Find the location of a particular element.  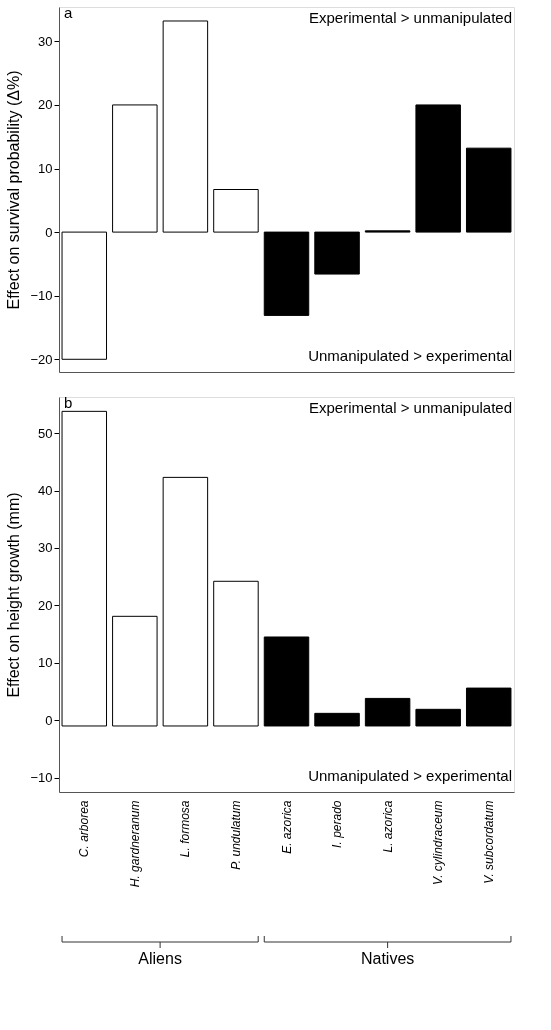

text: Aliens is located at coordinates (160, 958).